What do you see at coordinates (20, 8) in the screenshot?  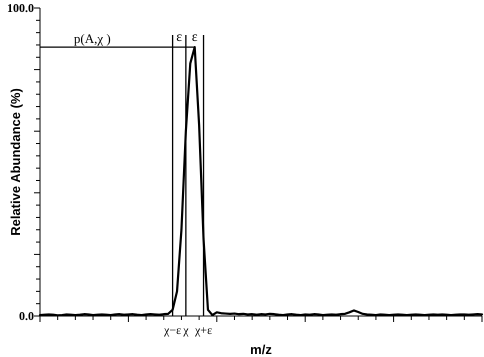 I see `y-tick-label: 100.0` at bounding box center [20, 8].